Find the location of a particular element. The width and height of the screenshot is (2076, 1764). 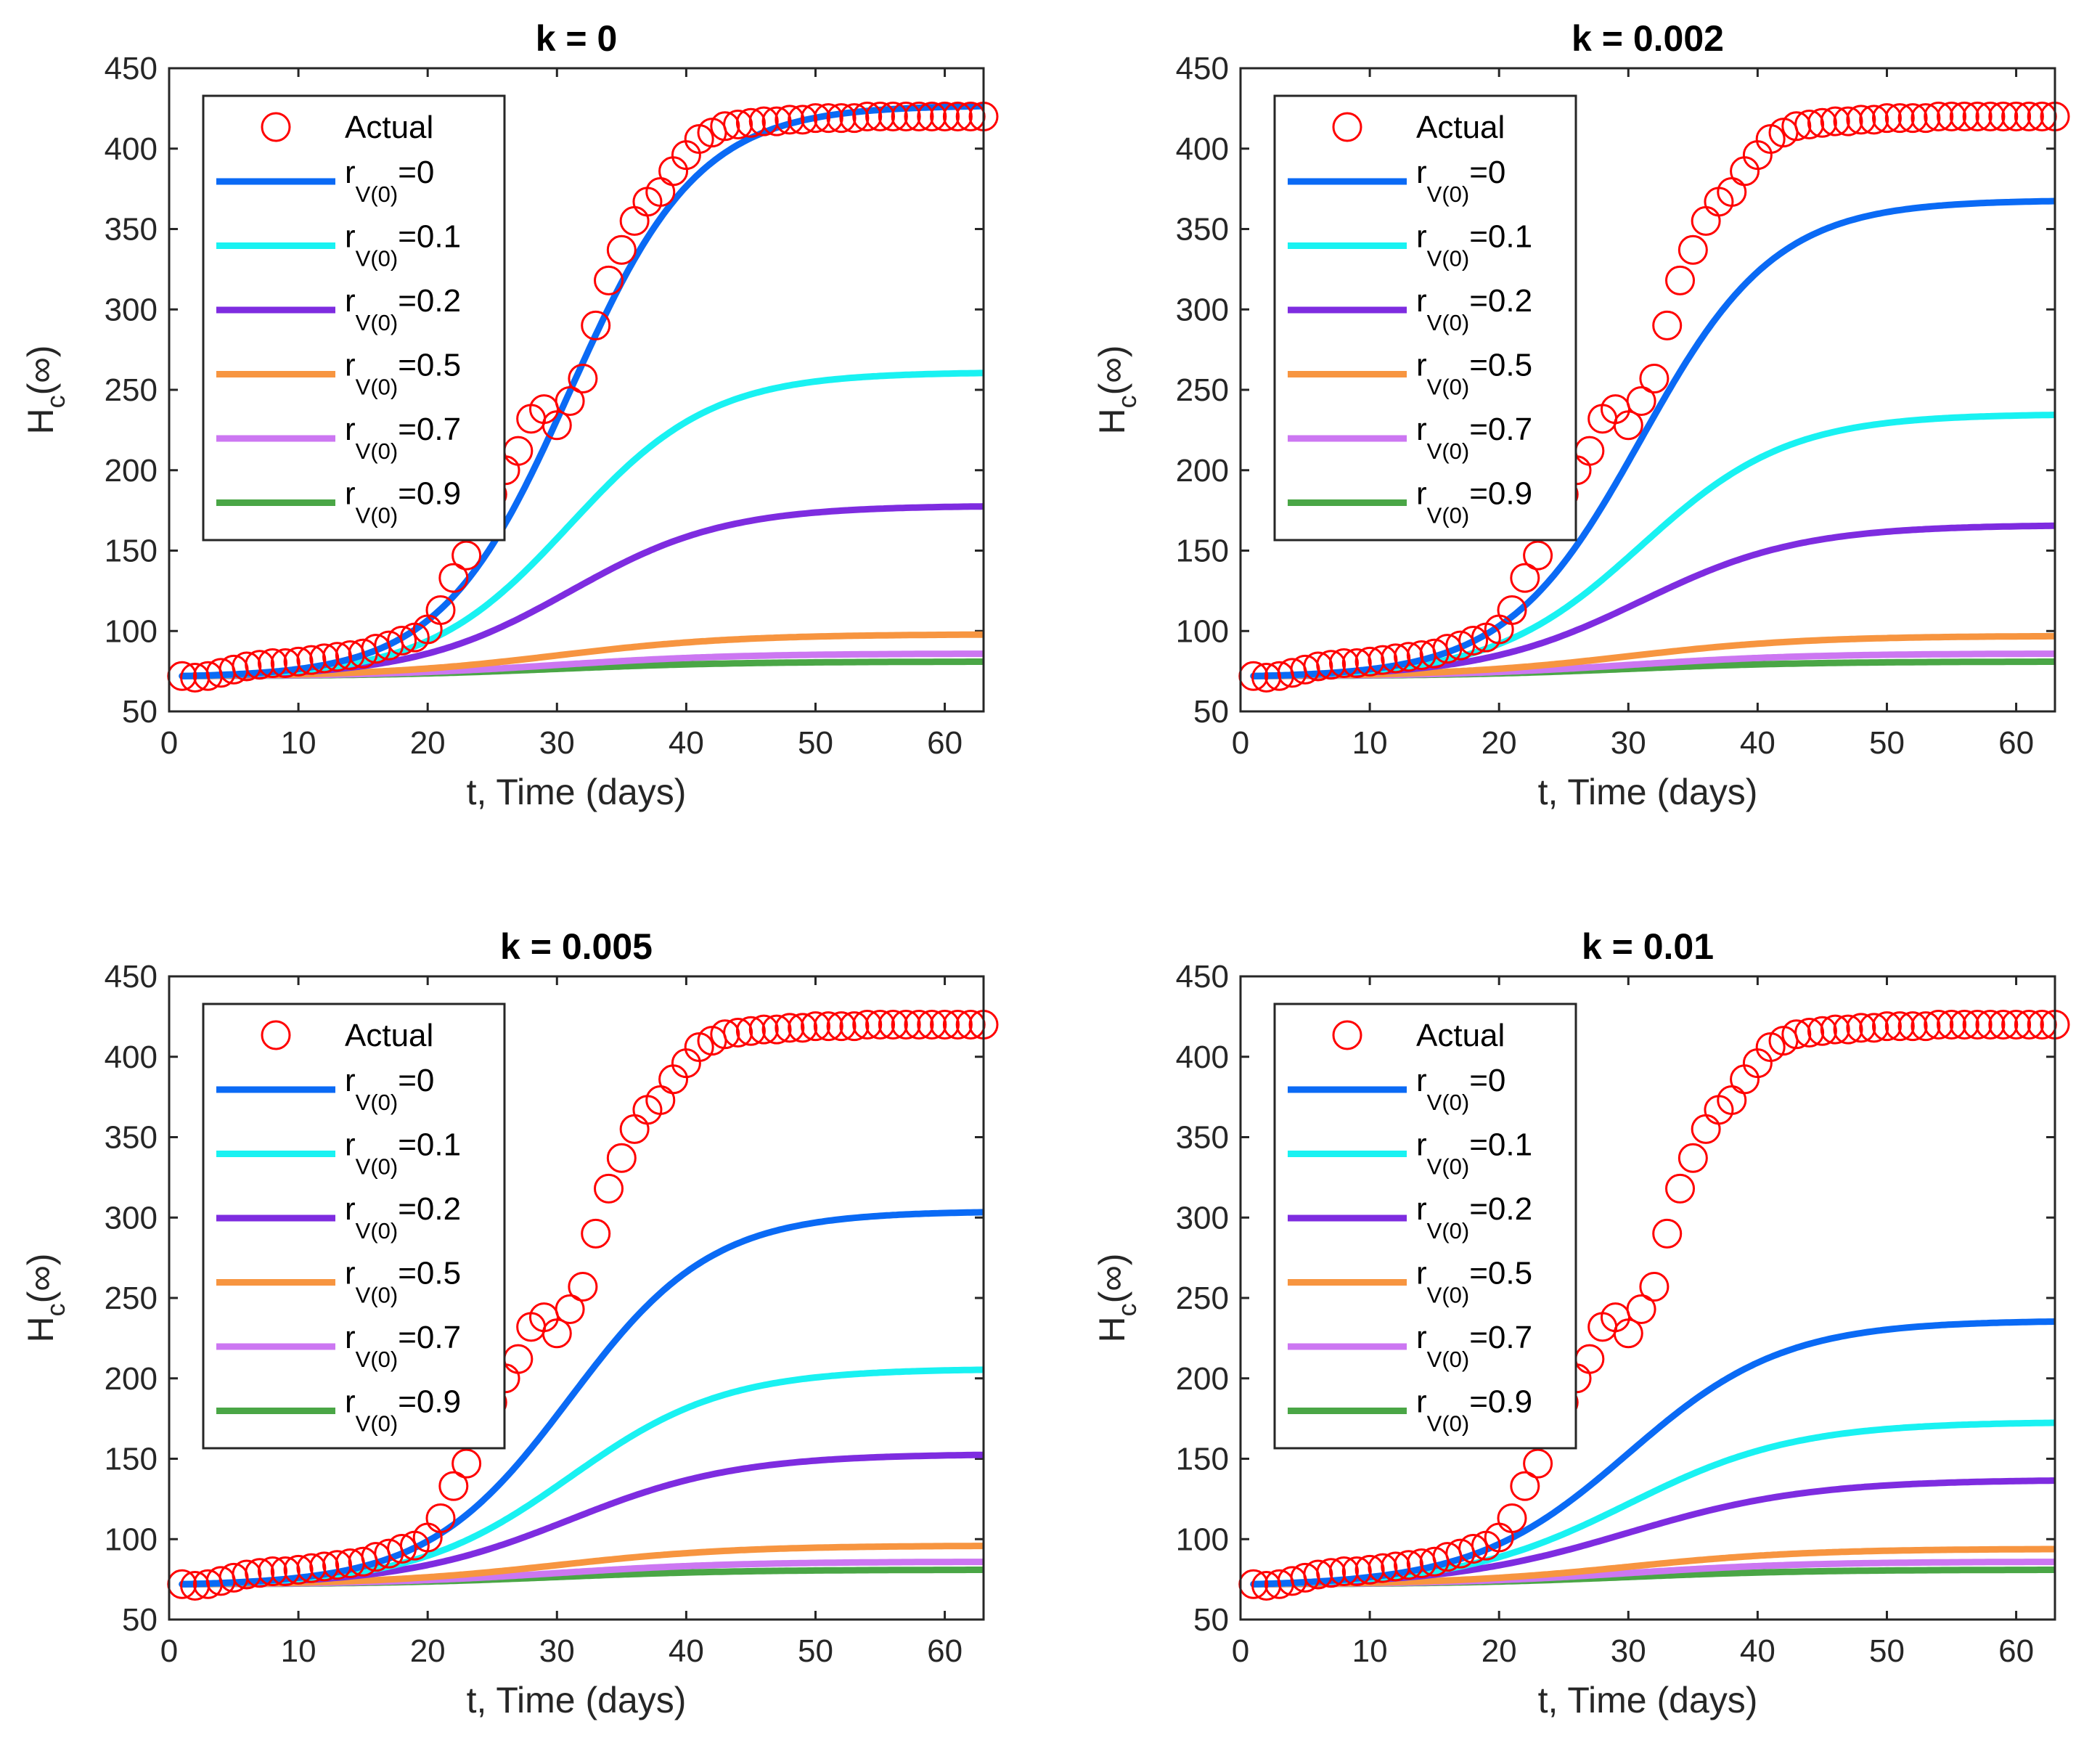

legend-label-4: rV(0)=0.5 is located at coordinates (1474, 374).